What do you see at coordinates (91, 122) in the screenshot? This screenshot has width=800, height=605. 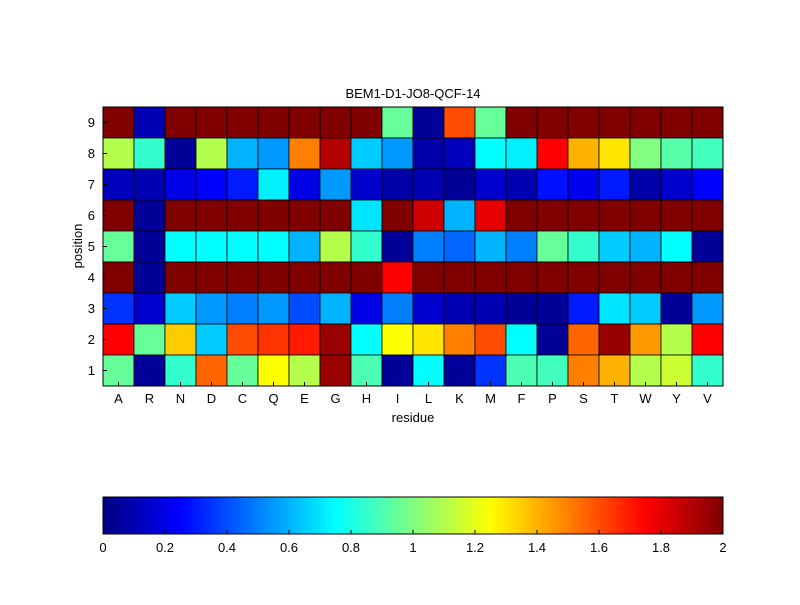 I see `y-tick-label: 9` at bounding box center [91, 122].